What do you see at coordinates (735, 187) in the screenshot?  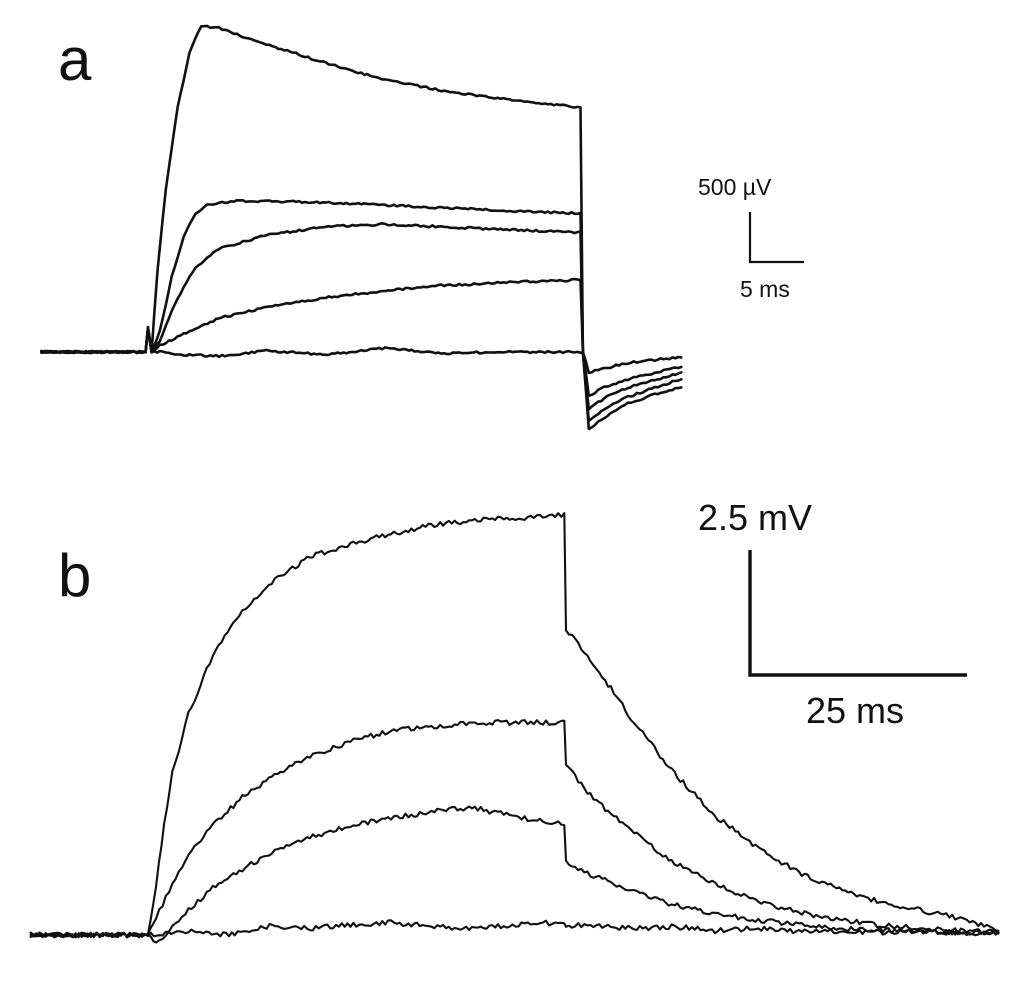 I see `scale-bar-a-y-label: 500 µV` at bounding box center [735, 187].